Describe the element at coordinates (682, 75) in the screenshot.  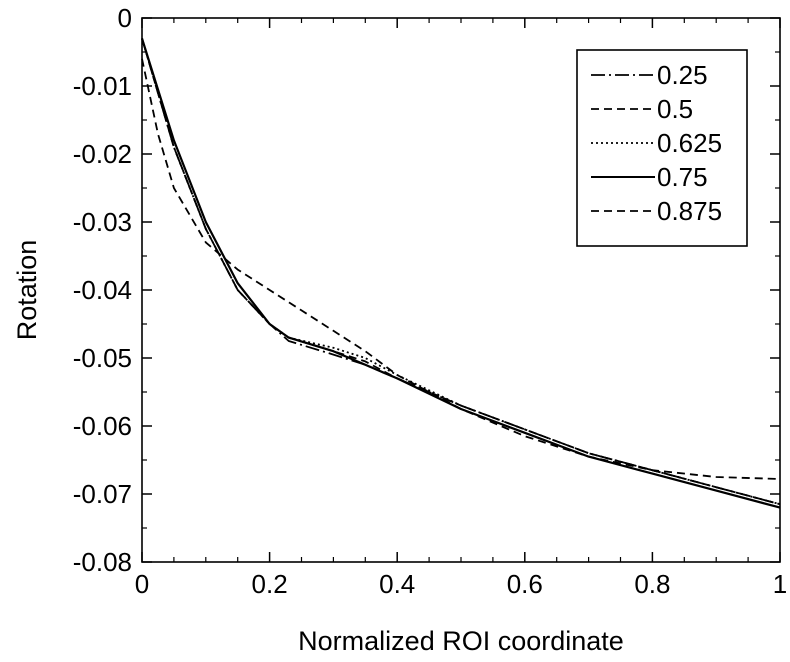
I see `legend-label: 0.25` at that location.